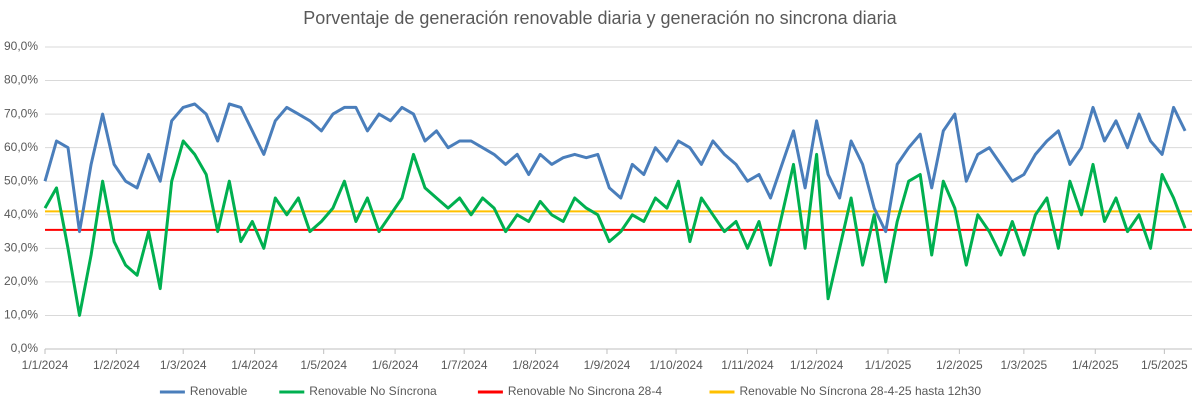  Describe the element at coordinates (464, 365) in the screenshot. I see `x-tick-label: 1/7/2024` at that location.